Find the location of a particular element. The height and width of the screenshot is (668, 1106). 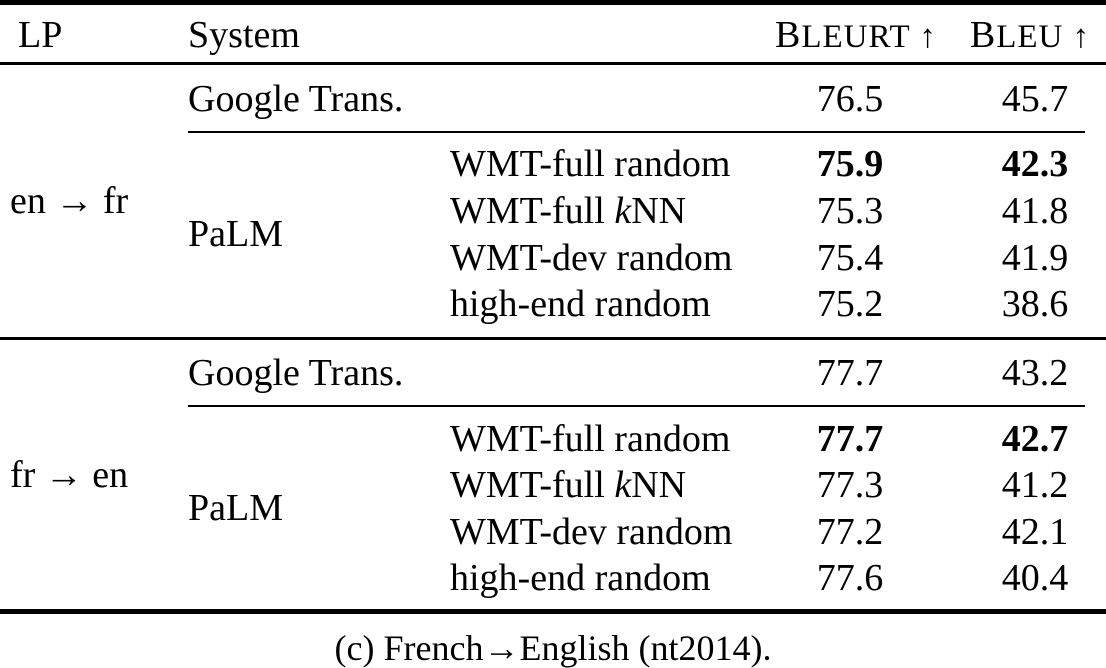

bleu-value: 41.8 is located at coordinates (1035, 211).